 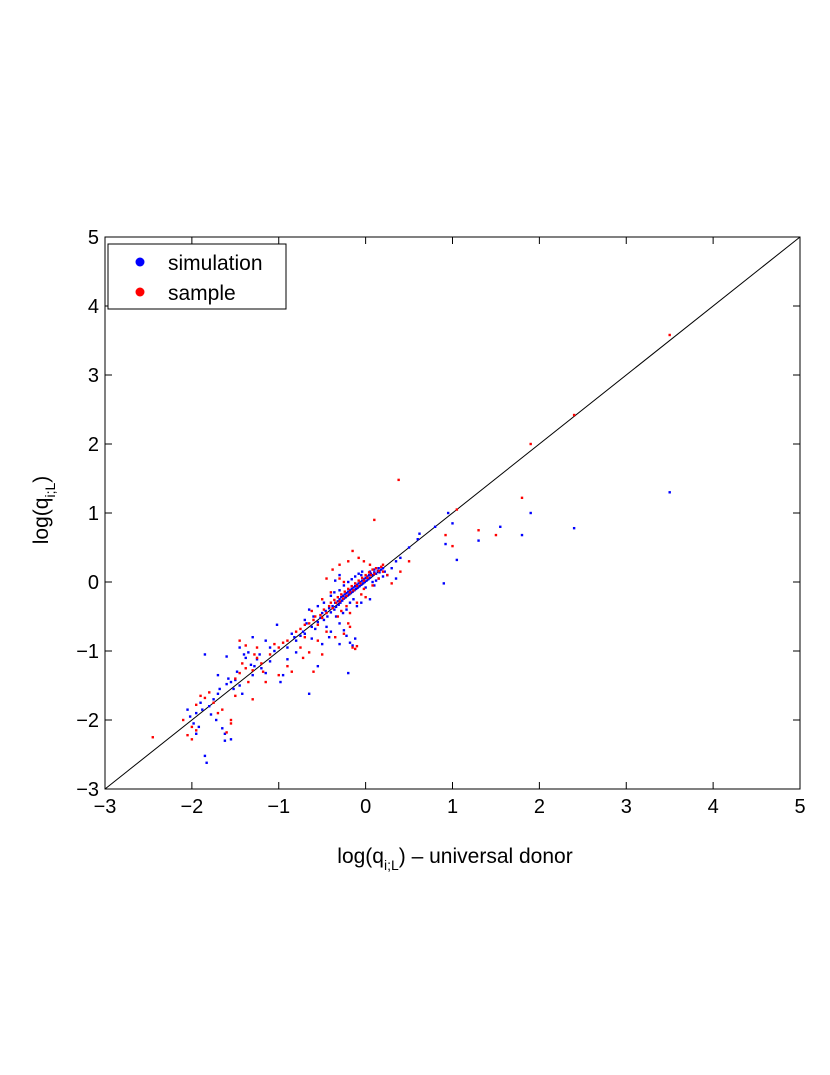 I want to click on legend-box, so click(x=197, y=276).